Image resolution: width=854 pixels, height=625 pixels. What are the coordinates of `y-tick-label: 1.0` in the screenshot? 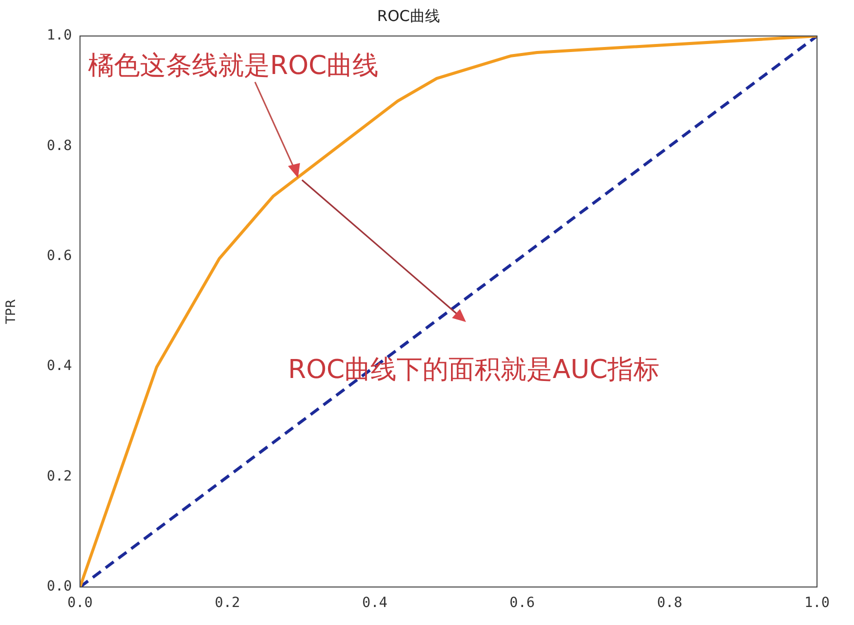 It's located at (59, 36).